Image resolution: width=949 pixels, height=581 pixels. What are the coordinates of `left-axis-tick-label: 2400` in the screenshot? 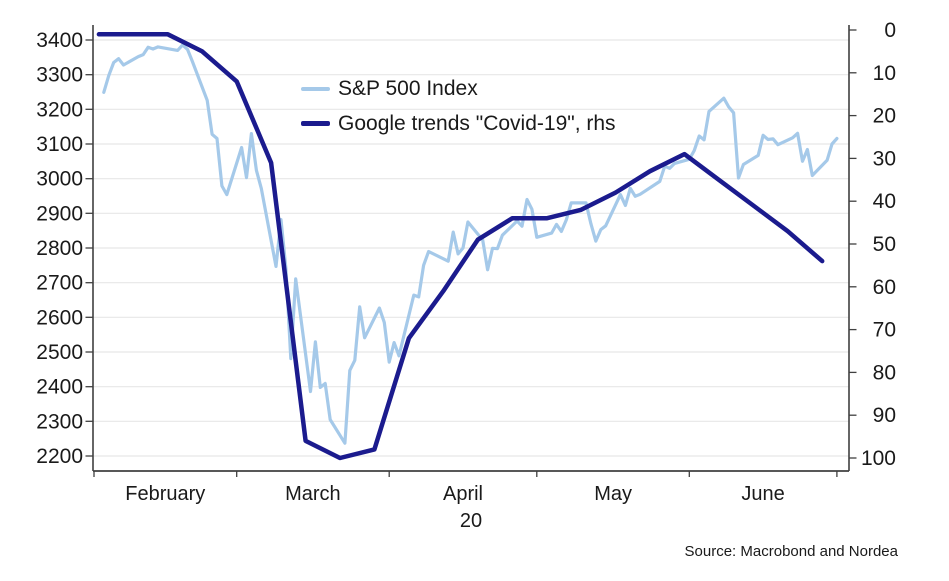 It's located at (59, 387).